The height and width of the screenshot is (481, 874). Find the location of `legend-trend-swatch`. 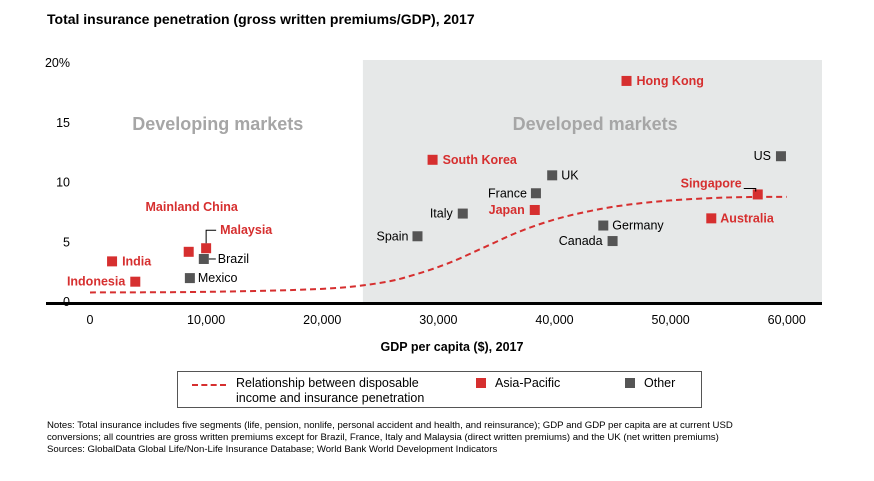

legend-trend-swatch is located at coordinates (209, 385).